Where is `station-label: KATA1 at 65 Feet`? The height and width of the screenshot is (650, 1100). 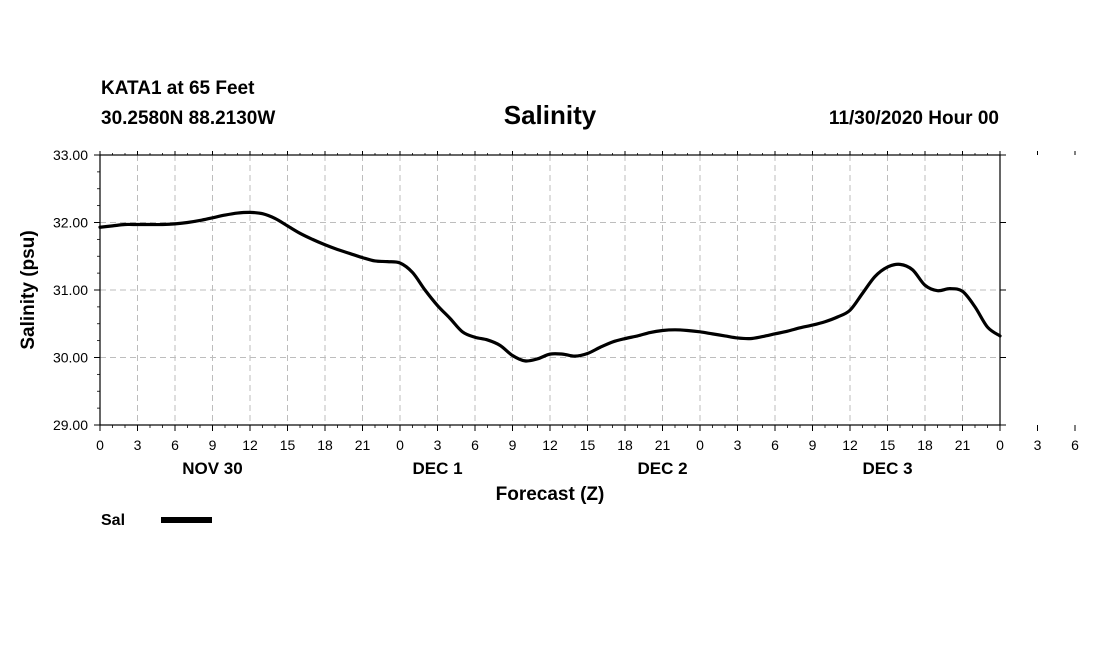
station-label: KATA1 at 65 Feet is located at coordinates (178, 88).